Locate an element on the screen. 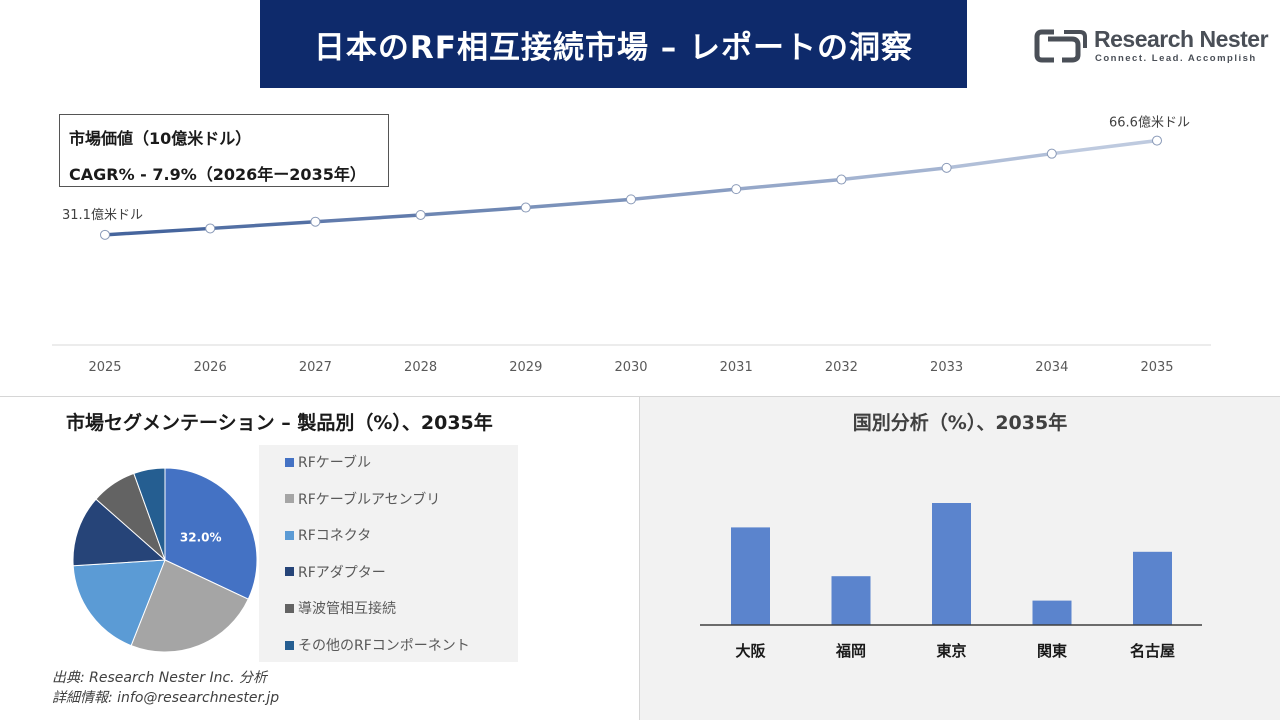  segment-title: 市場セグメンテーション – 製品別（%）、2035年 is located at coordinates (279, 423).